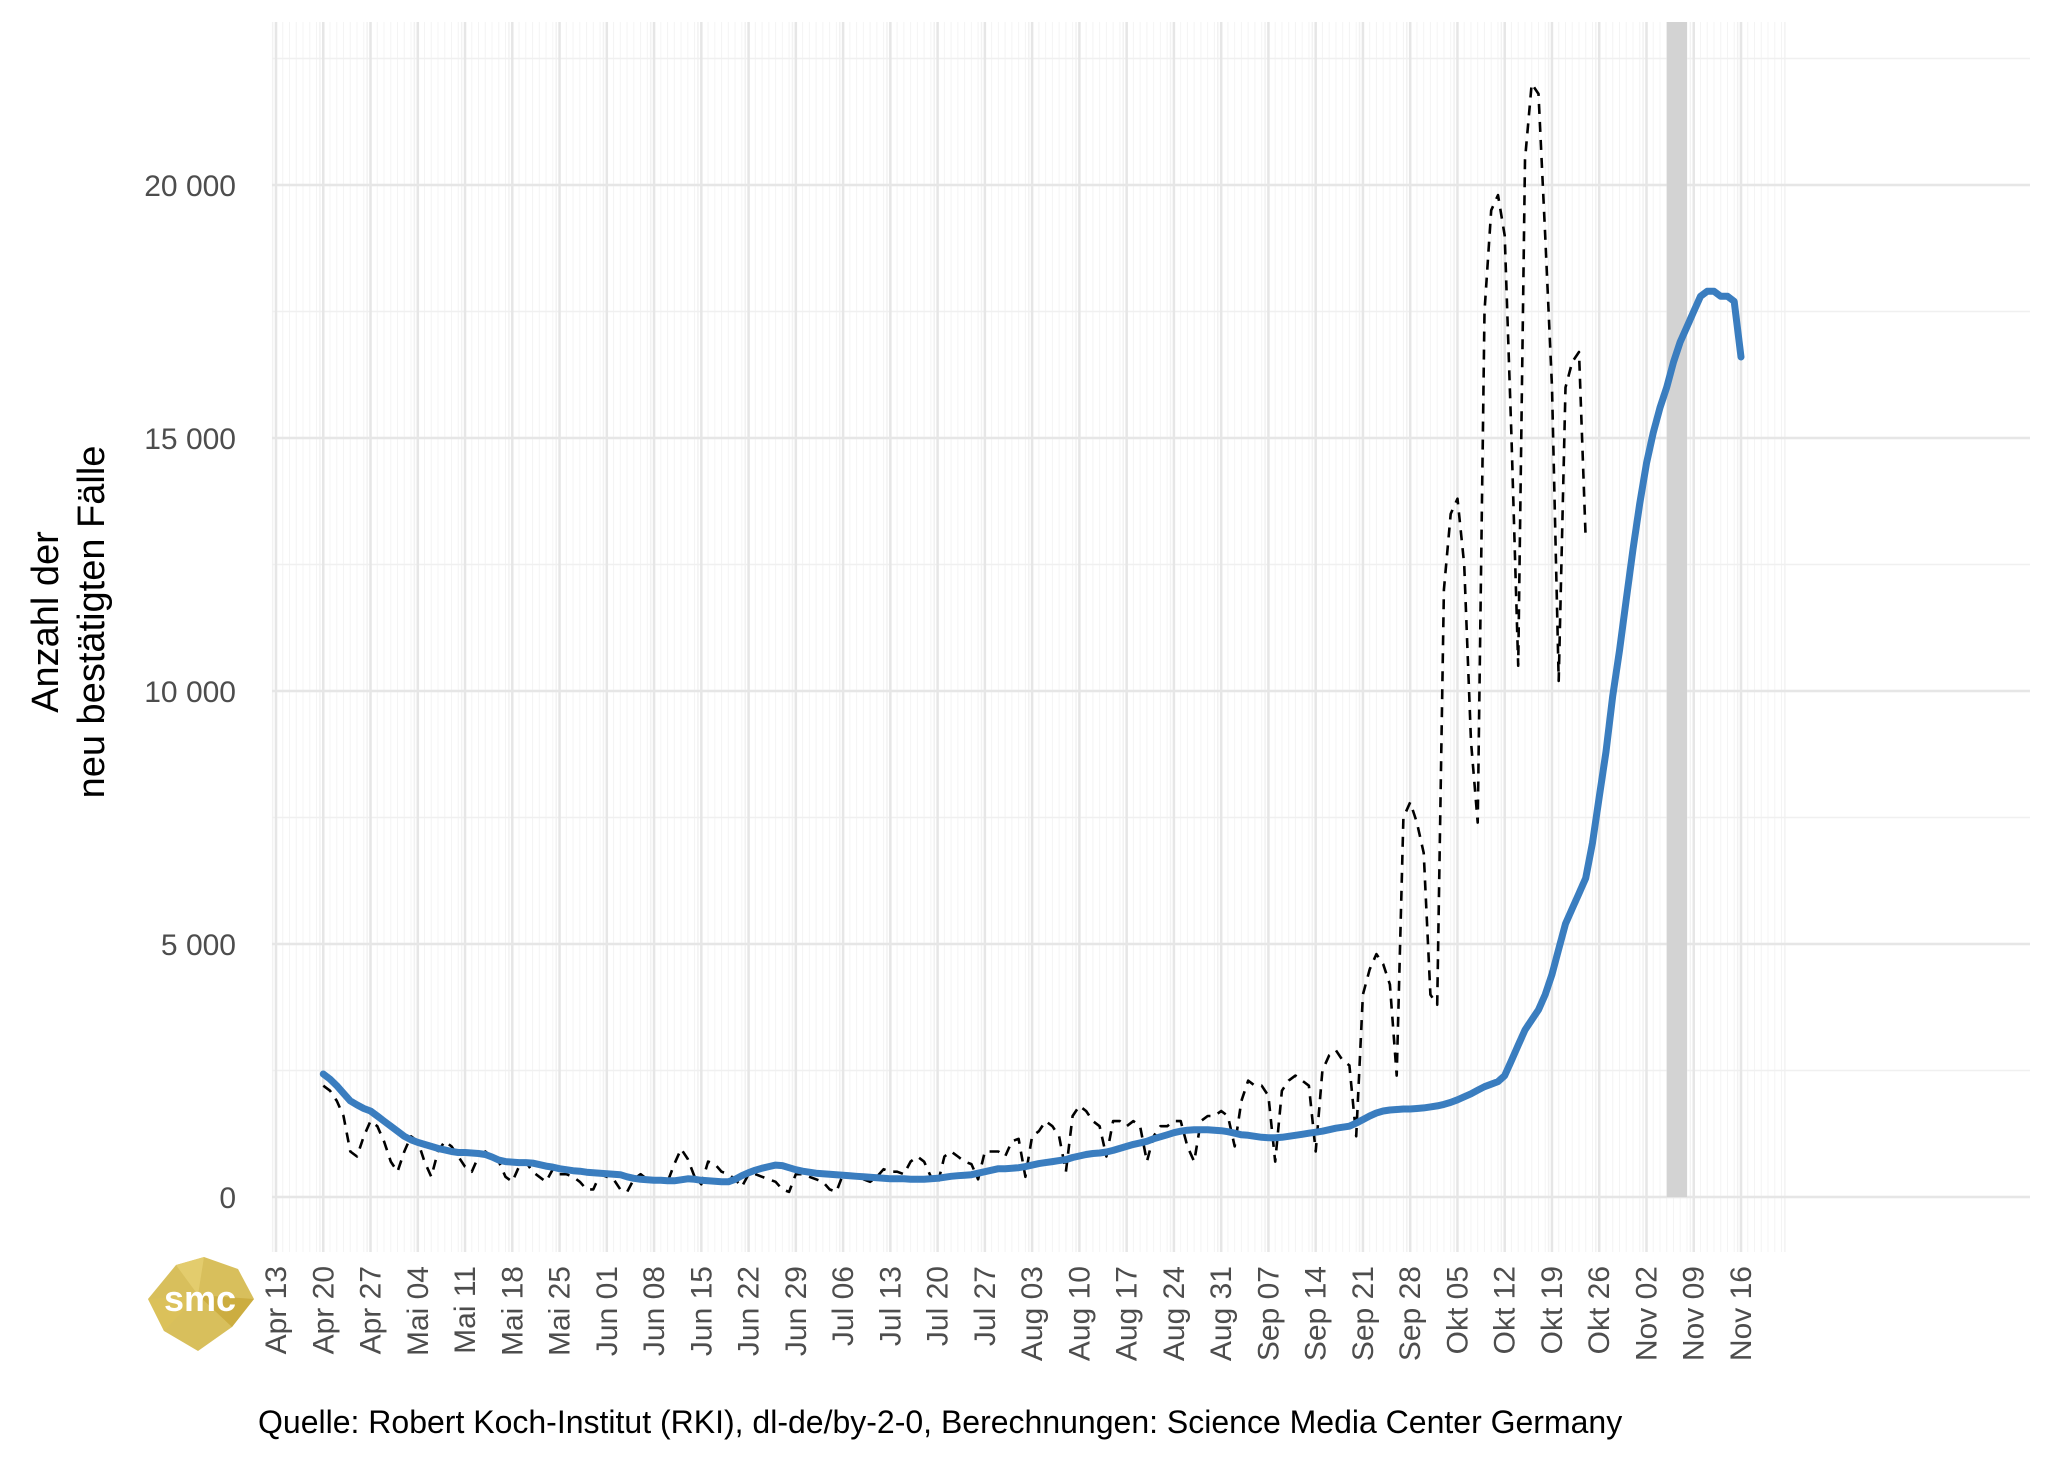  What do you see at coordinates (985, 1306) in the screenshot?
I see `x-tick-label: Jul 27` at bounding box center [985, 1306].